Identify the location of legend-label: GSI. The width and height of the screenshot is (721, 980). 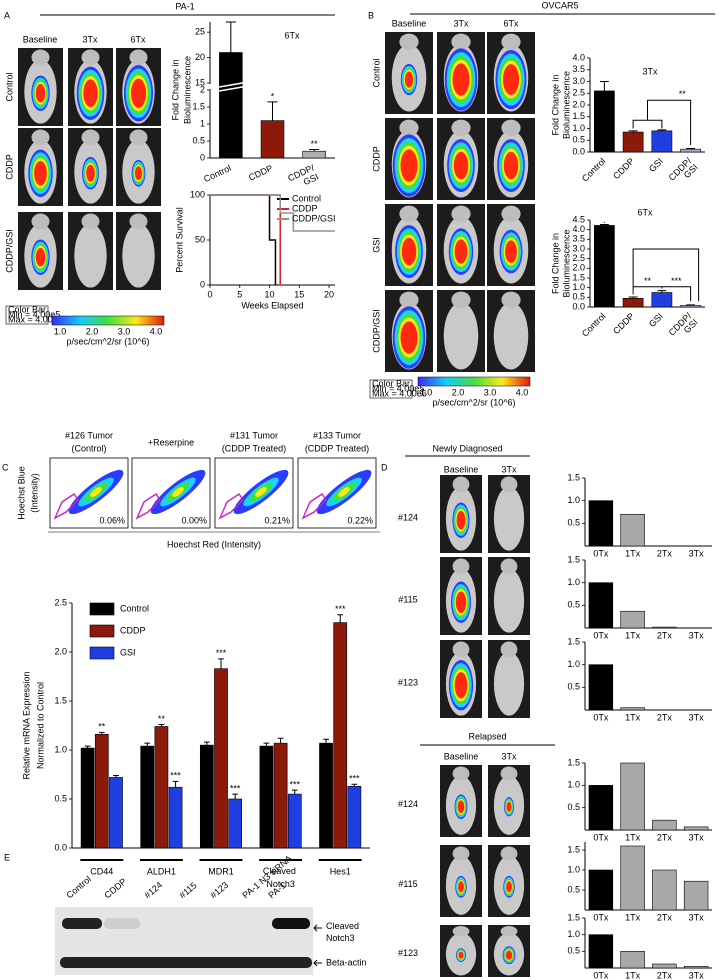
(128, 652).